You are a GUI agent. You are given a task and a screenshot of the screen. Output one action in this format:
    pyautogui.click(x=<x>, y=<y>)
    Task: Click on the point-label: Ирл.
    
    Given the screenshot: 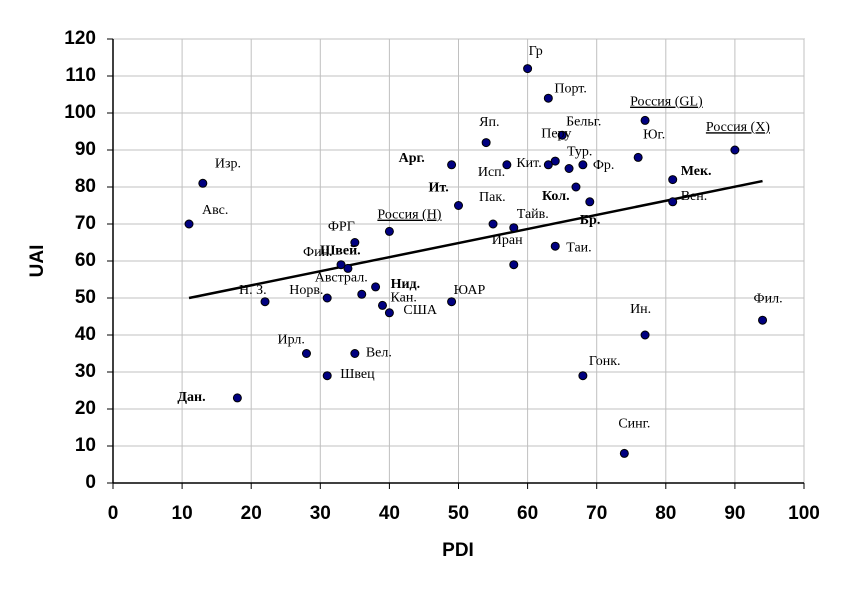 What is the action you would take?
    pyautogui.click(x=290, y=340)
    